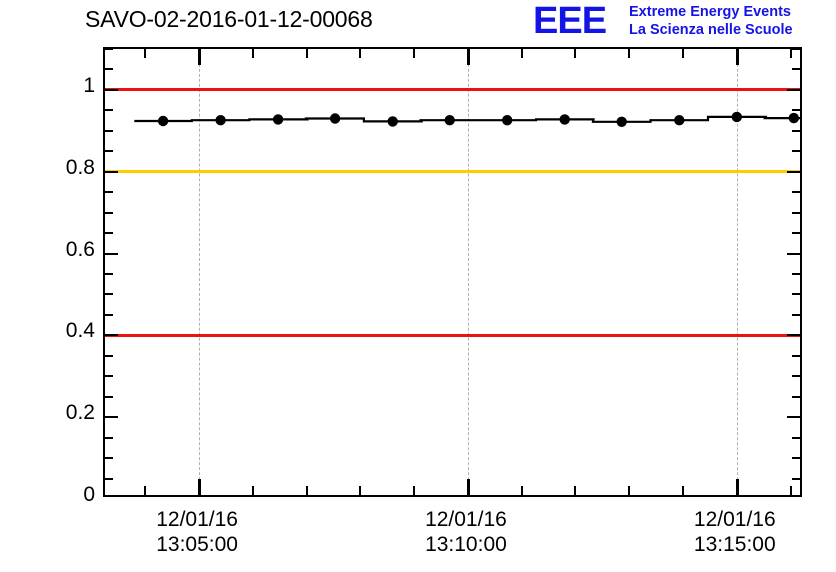 This screenshot has width=836, height=572. What do you see at coordinates (734, 544) in the screenshot?
I see `x-tick-label-time: 13:15:00` at bounding box center [734, 544].